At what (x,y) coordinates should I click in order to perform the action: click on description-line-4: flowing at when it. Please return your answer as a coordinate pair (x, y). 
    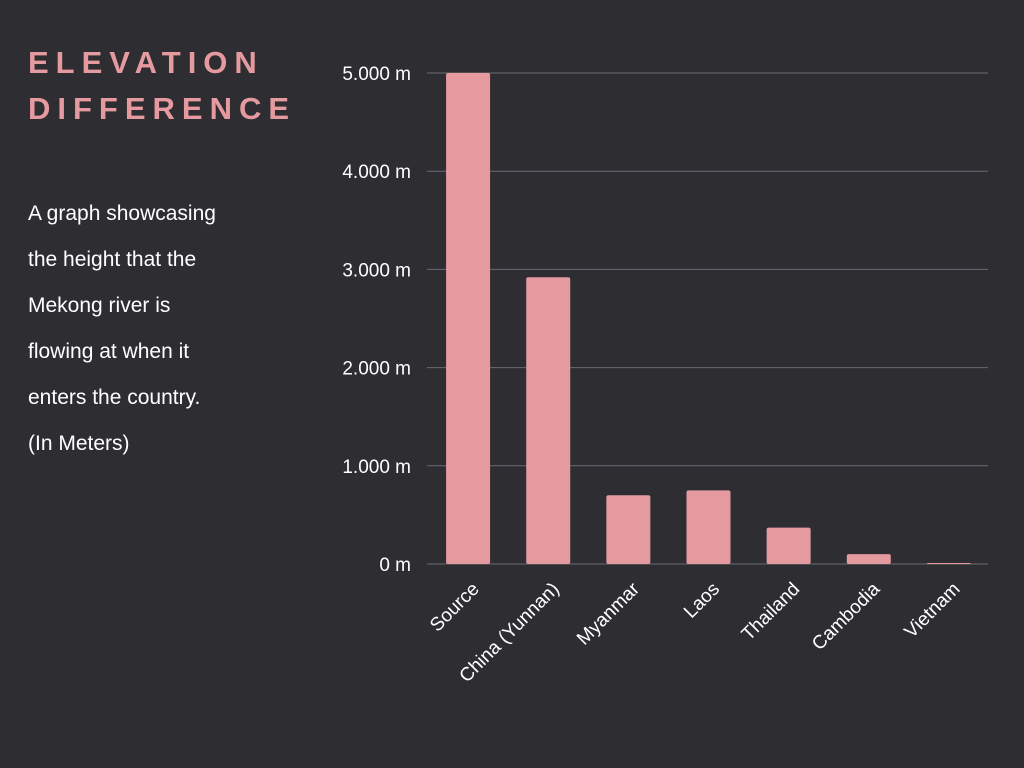
    Looking at the image, I should click on (109, 351).